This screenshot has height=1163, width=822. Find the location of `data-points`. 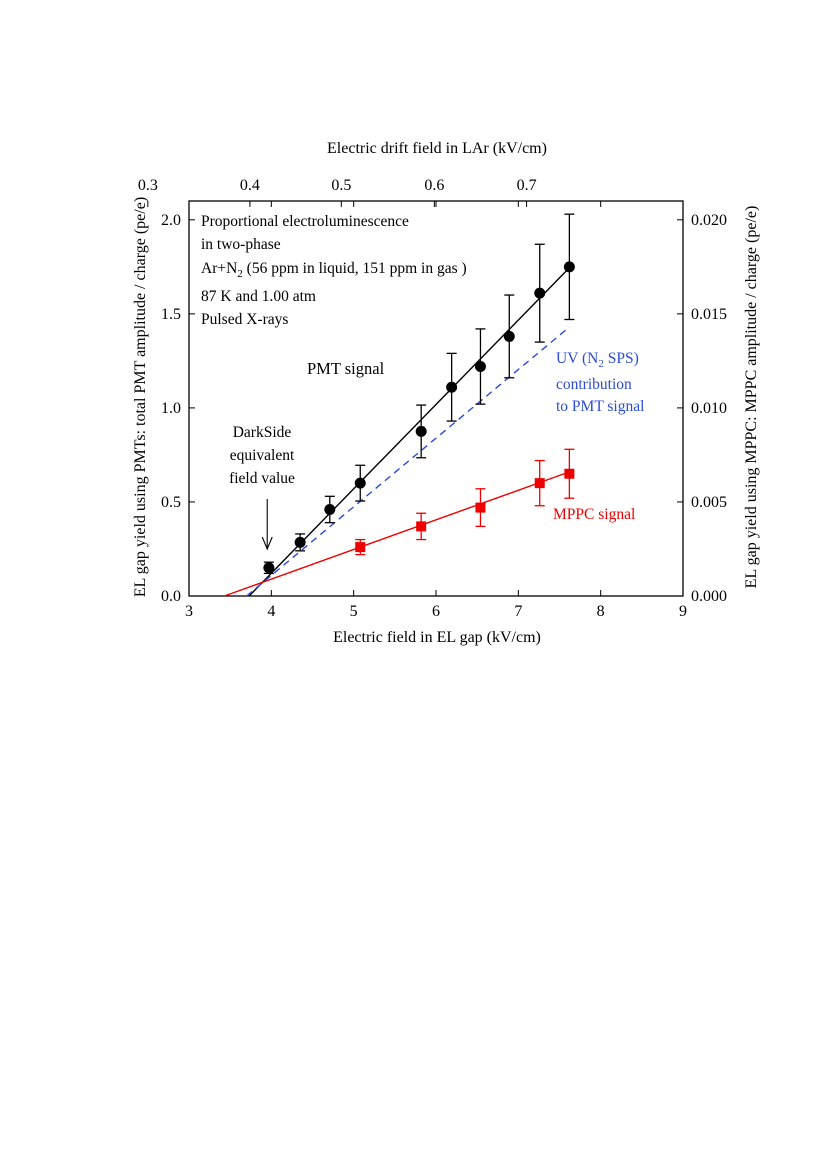

data-points is located at coordinates (419, 417).